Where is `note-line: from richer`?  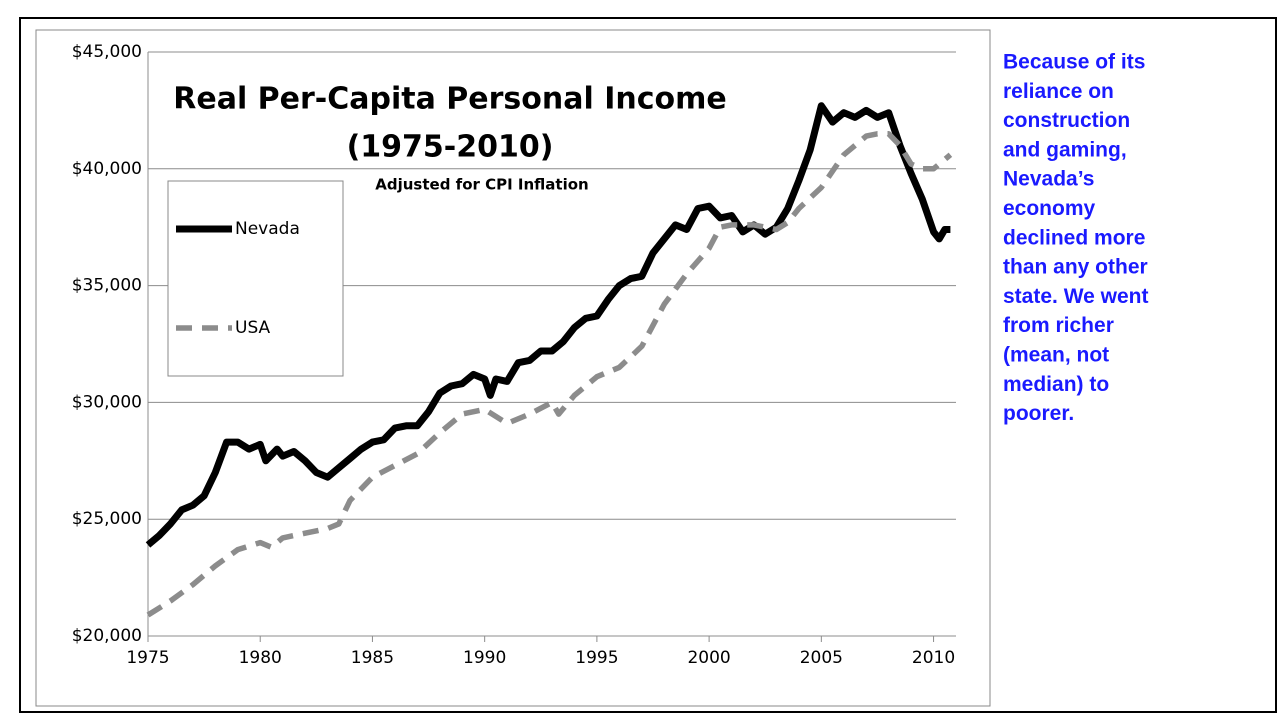
note-line: from richer is located at coordinates (1058, 325).